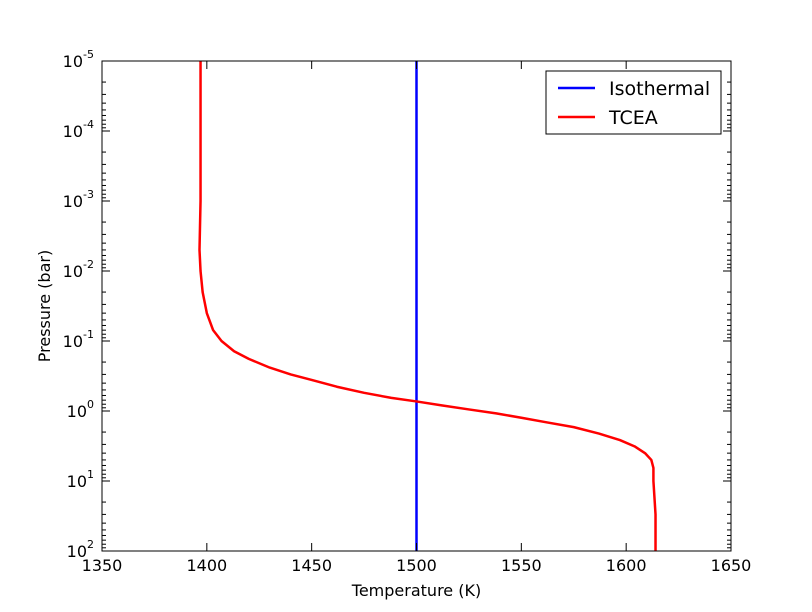 The width and height of the screenshot is (812, 612). I want to click on y-tick-exponent: -3, so click(88, 194).